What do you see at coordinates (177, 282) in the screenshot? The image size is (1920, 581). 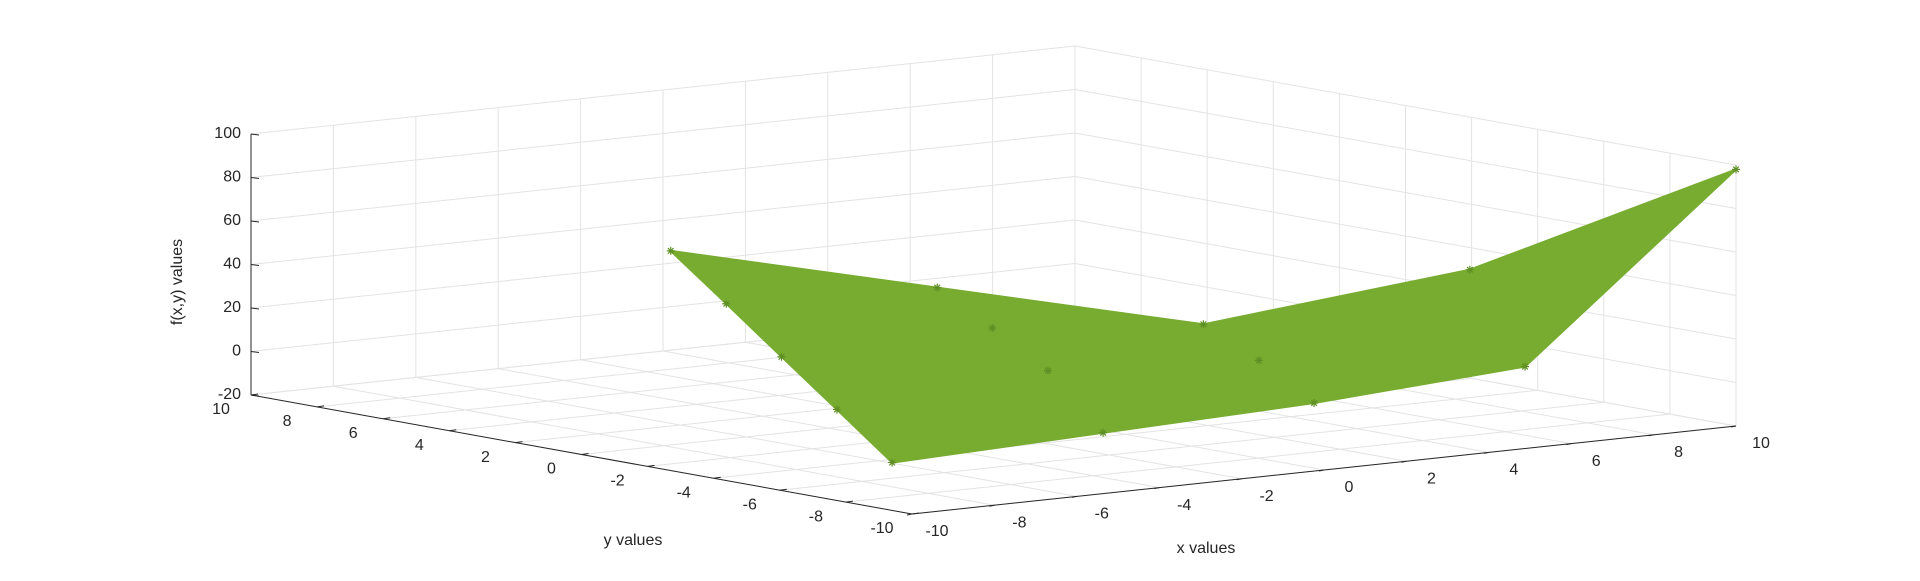 I see `z-axis-title: f(x,y) values` at bounding box center [177, 282].